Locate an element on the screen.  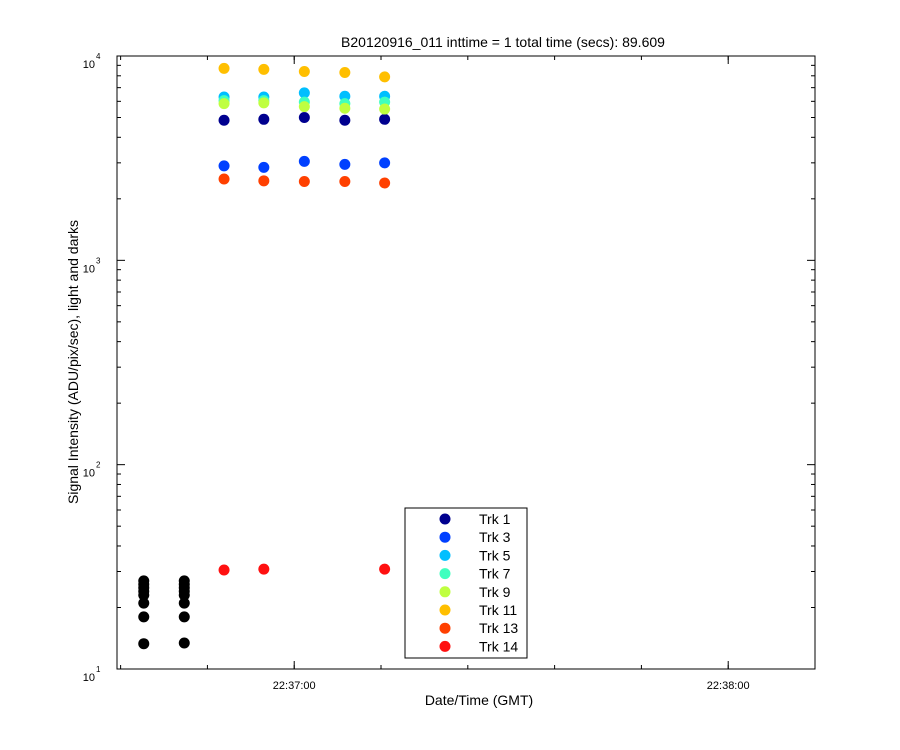
y-tick-exponent: 2 is located at coordinates (98, 465).